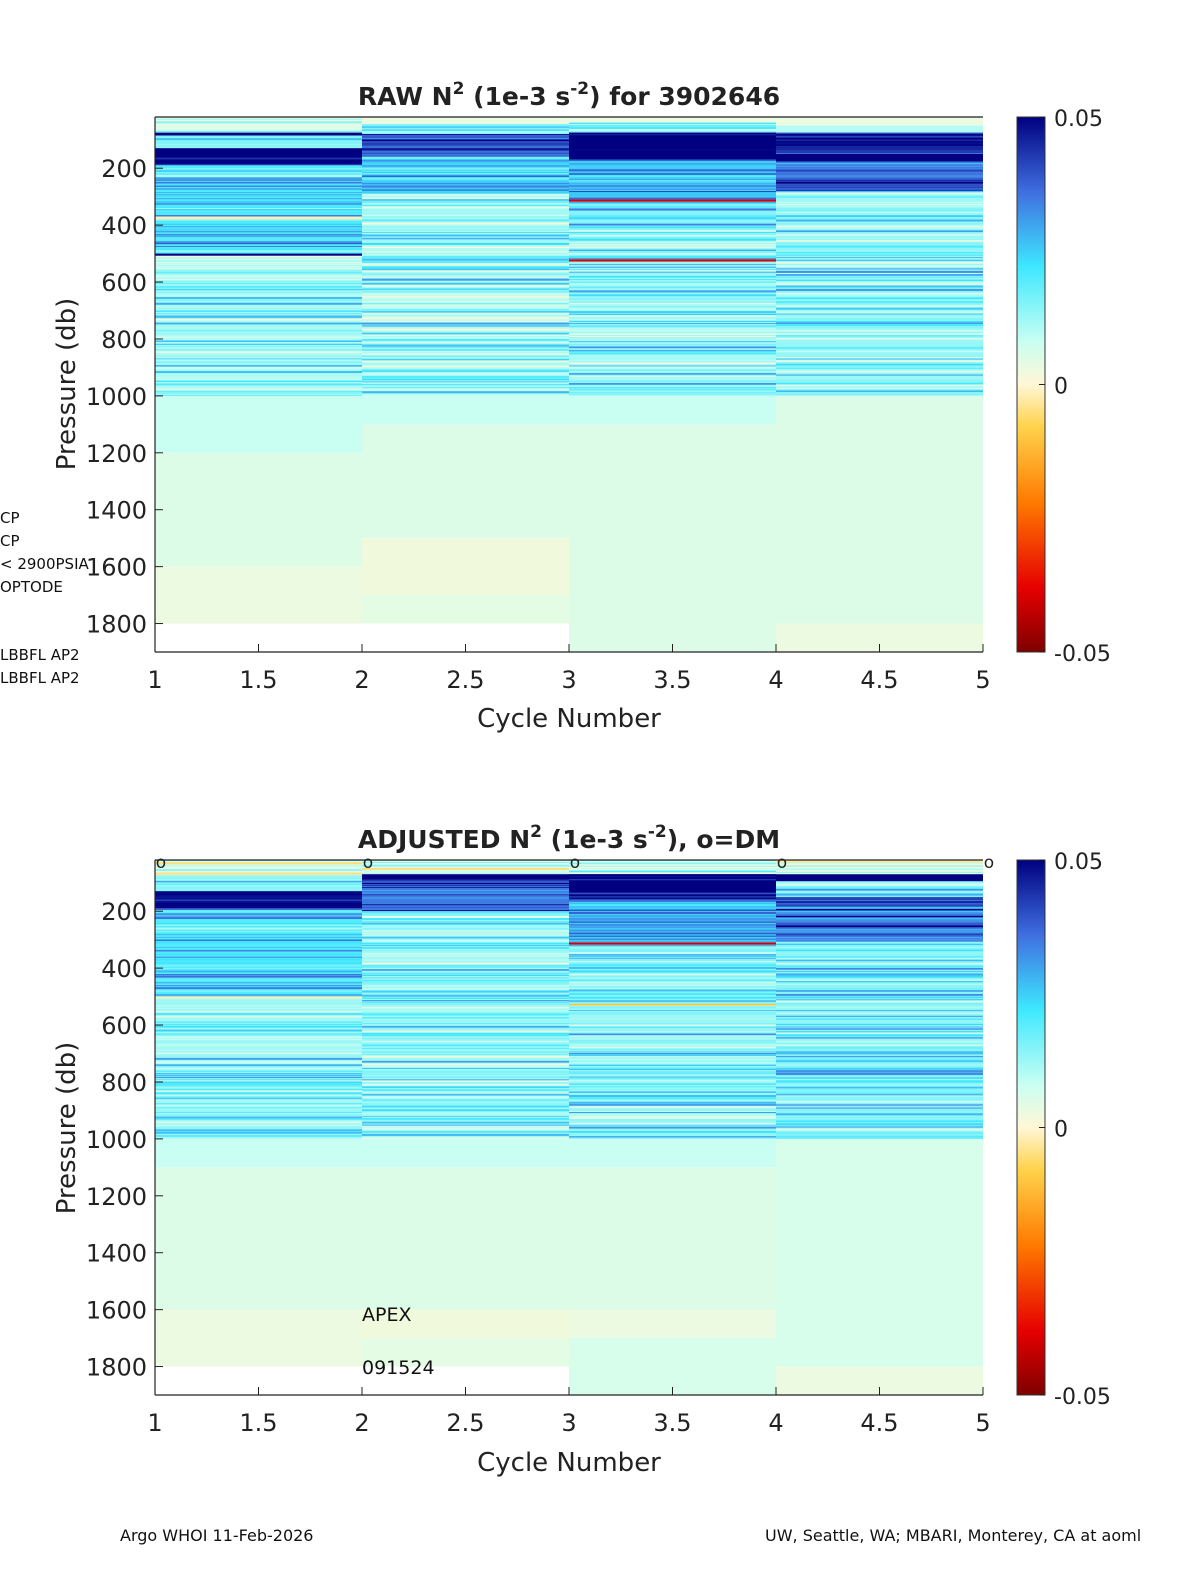 Image resolution: width=1200 pixels, height=1575 pixels. Describe the element at coordinates (368, 863) in the screenshot. I see `dm-marker: o` at that location.